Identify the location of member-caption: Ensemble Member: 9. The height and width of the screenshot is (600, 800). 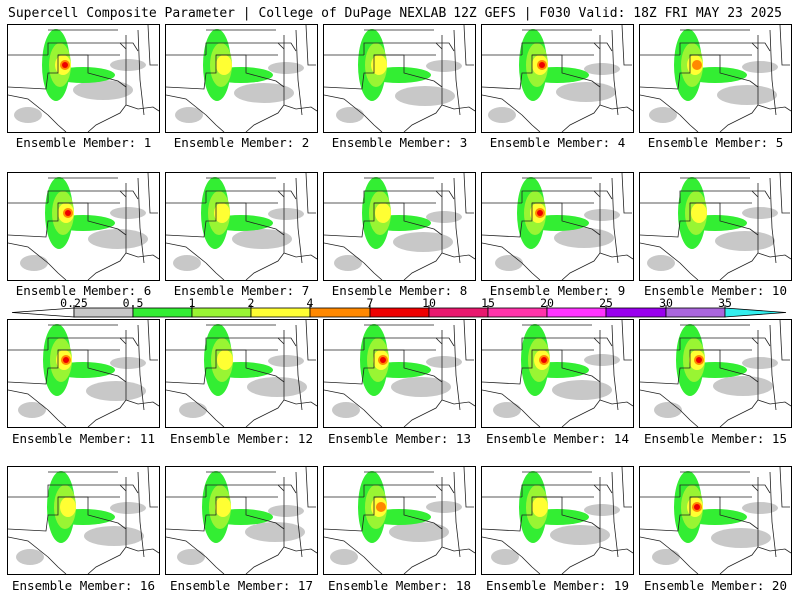
(557, 290).